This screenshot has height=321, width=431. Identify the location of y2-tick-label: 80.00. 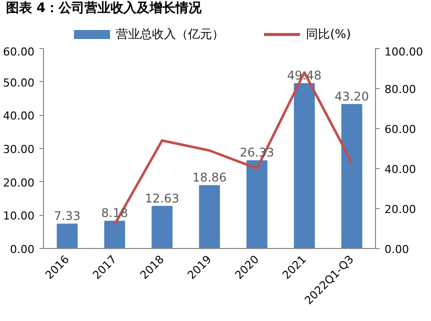
(400, 89).